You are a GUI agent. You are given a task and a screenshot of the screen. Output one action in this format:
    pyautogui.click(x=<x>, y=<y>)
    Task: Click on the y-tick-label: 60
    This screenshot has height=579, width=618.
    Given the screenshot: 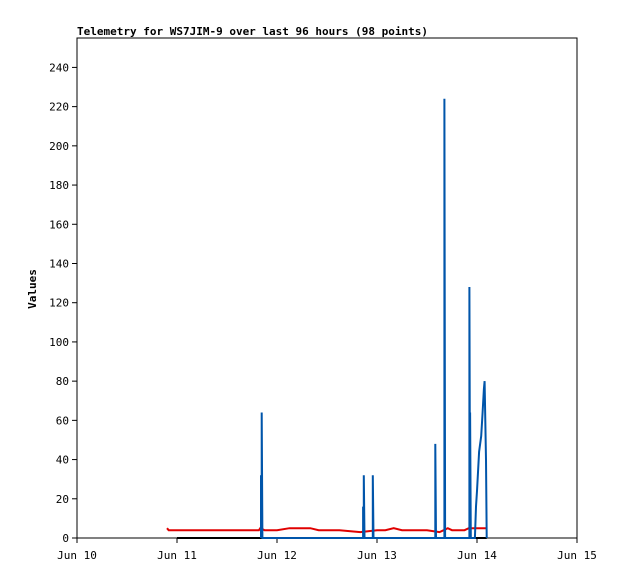 What is the action you would take?
    pyautogui.click(x=62, y=420)
    